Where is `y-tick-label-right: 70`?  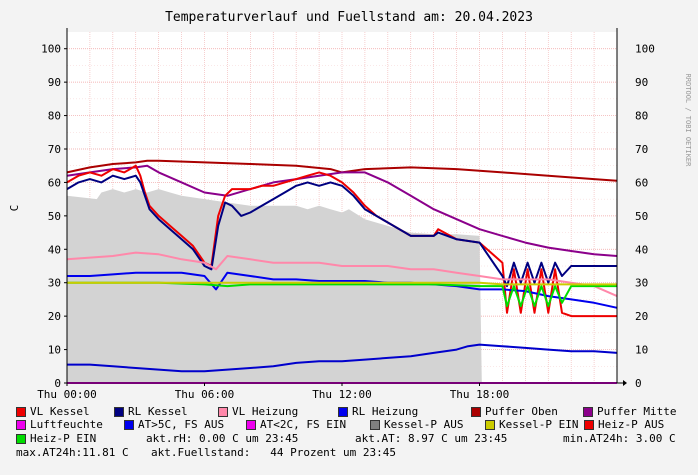
y-tick-label-right: 70 is located at coordinates (641, 149).